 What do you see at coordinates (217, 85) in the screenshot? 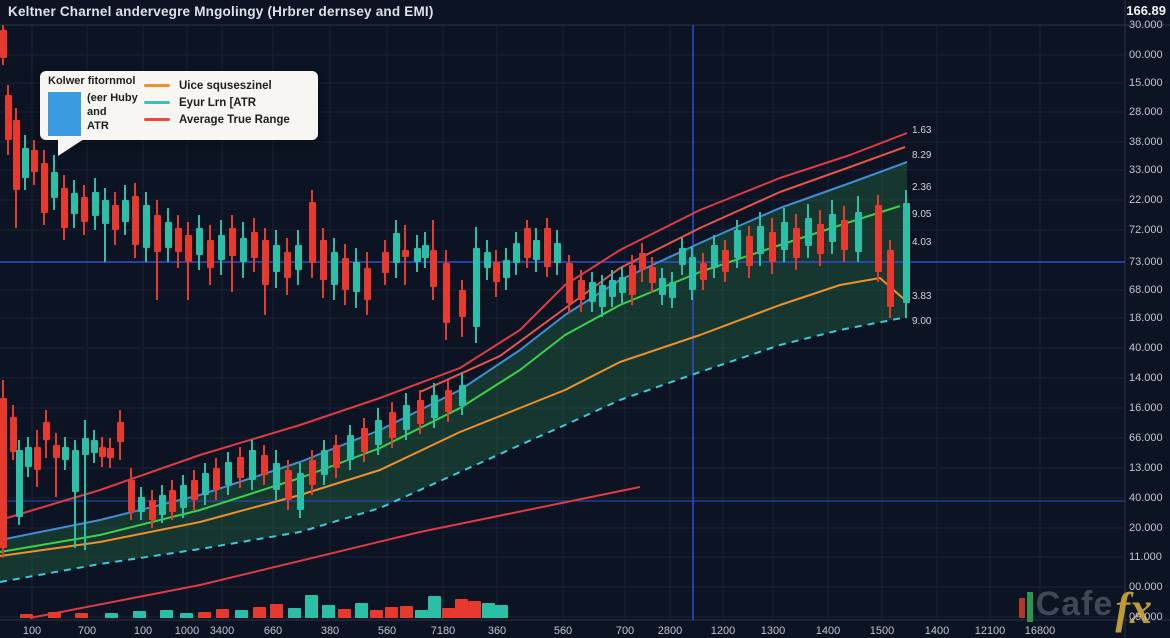
I see `legend-item: Uice squseszinel` at bounding box center [217, 85].